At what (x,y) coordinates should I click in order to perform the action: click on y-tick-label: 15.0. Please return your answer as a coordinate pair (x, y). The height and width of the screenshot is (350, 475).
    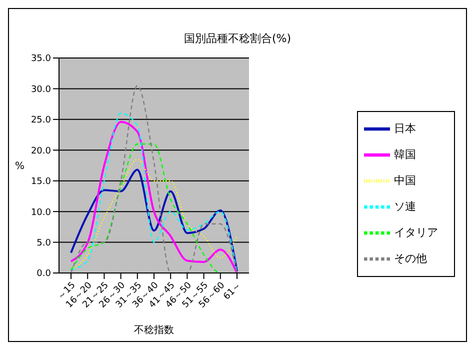
    Looking at the image, I should click on (41, 182).